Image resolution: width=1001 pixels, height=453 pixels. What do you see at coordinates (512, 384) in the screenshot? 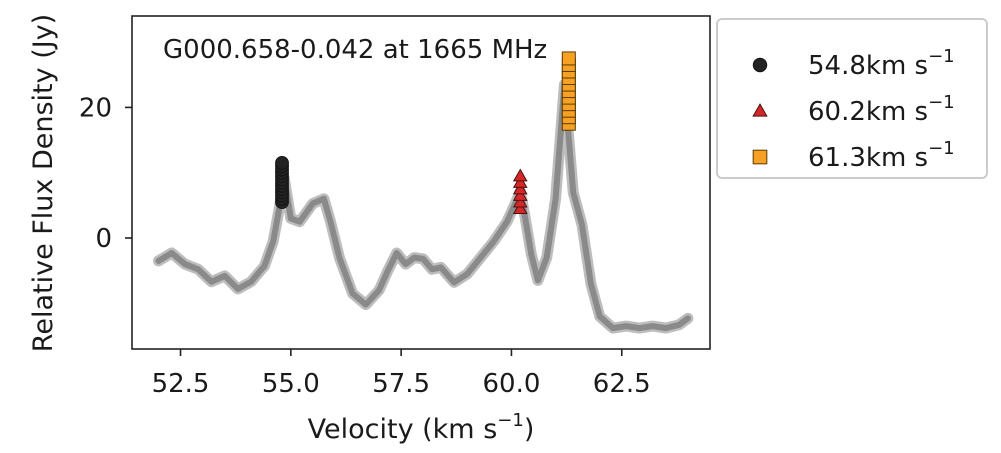
I see `x-tick-label: 60.0` at bounding box center [512, 384].